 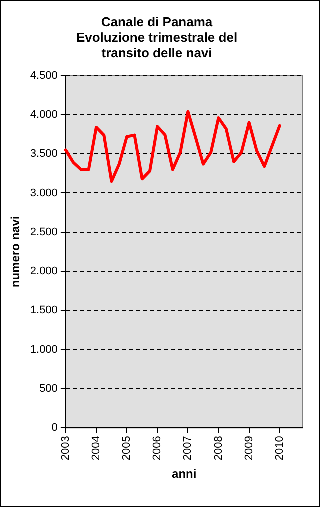 I want to click on y-tick-label: 2.500, so click(x=44, y=232).